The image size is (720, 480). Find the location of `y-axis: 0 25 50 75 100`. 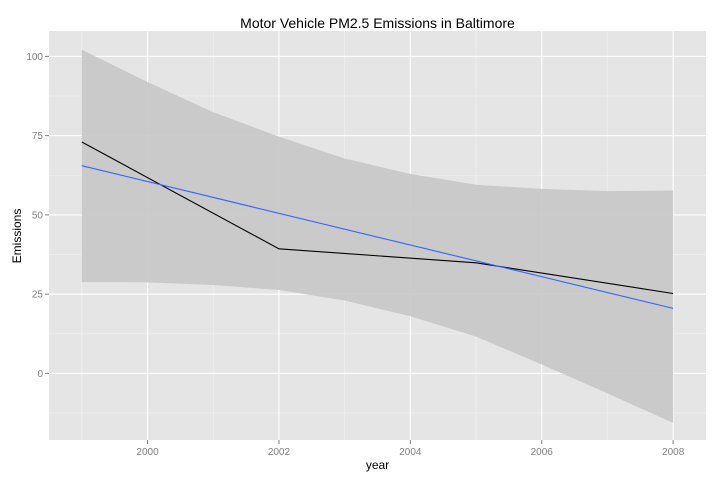

y-axis: 0 25 50 75 100 is located at coordinates (37, 216).